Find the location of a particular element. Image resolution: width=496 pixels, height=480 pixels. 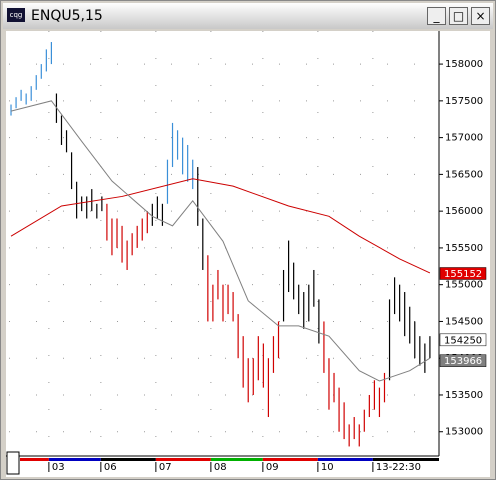

y-tick-label: 153500 is located at coordinates (464, 395).